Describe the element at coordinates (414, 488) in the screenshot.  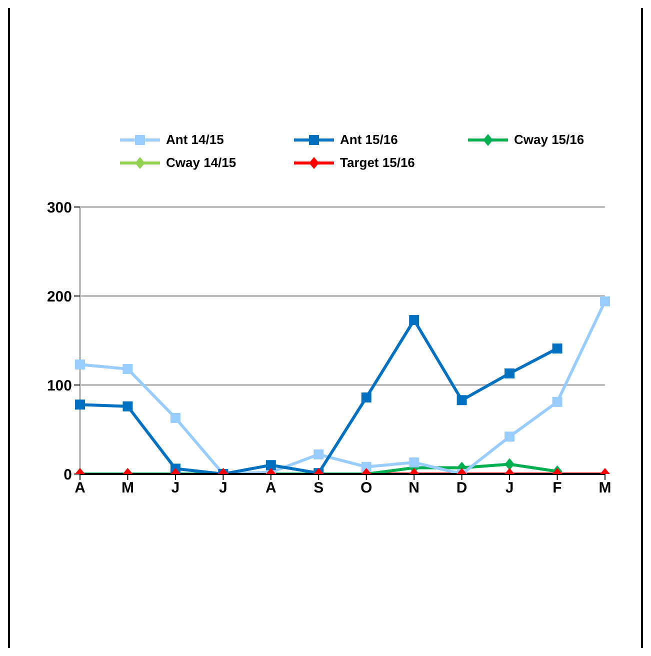
I see `x-tick-label: N` at that location.